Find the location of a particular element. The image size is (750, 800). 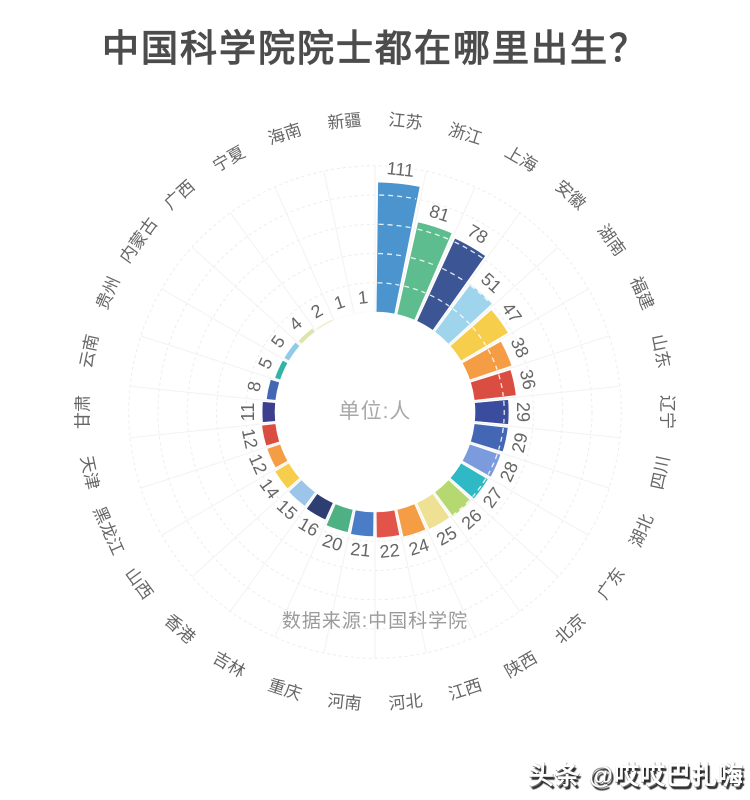

chart-sector-香港 is located at coordinates (302, 493).